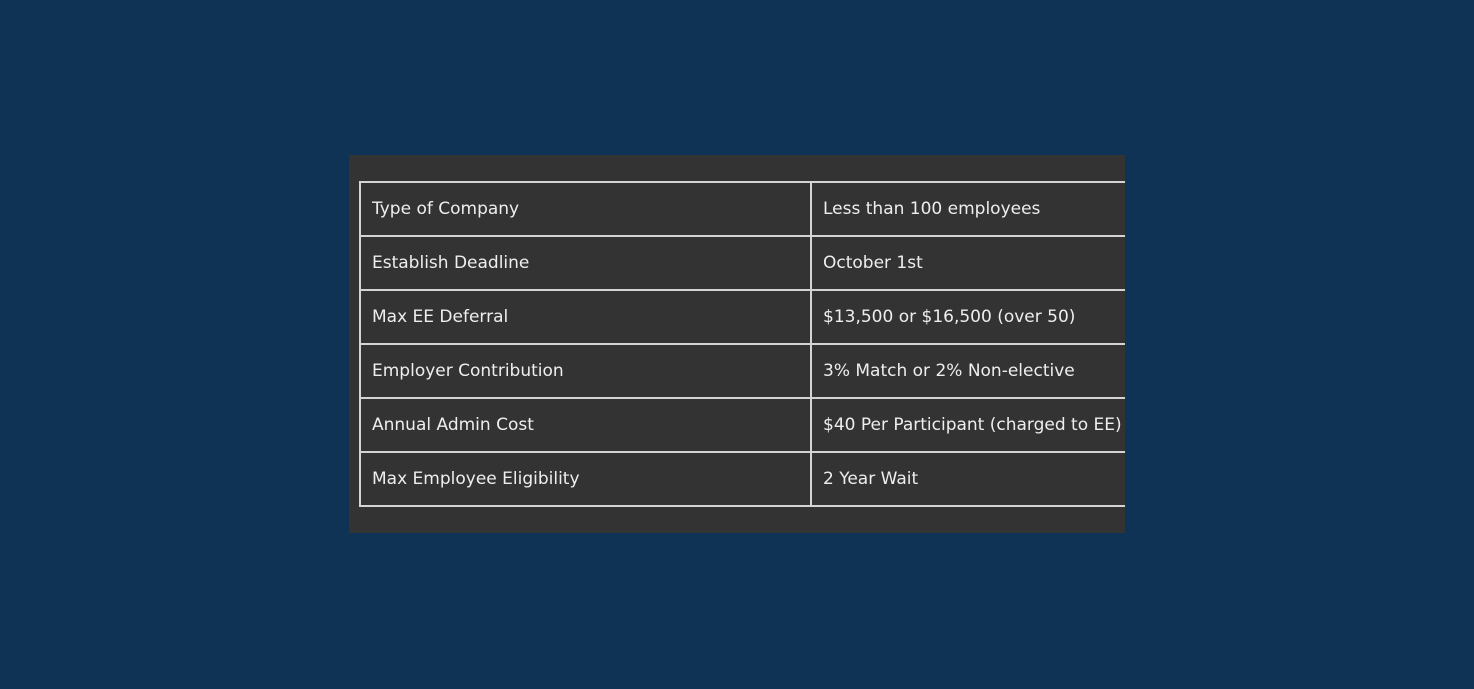  What do you see at coordinates (585, 317) in the screenshot?
I see `row-label-cell: Max EE Deferral` at bounding box center [585, 317].